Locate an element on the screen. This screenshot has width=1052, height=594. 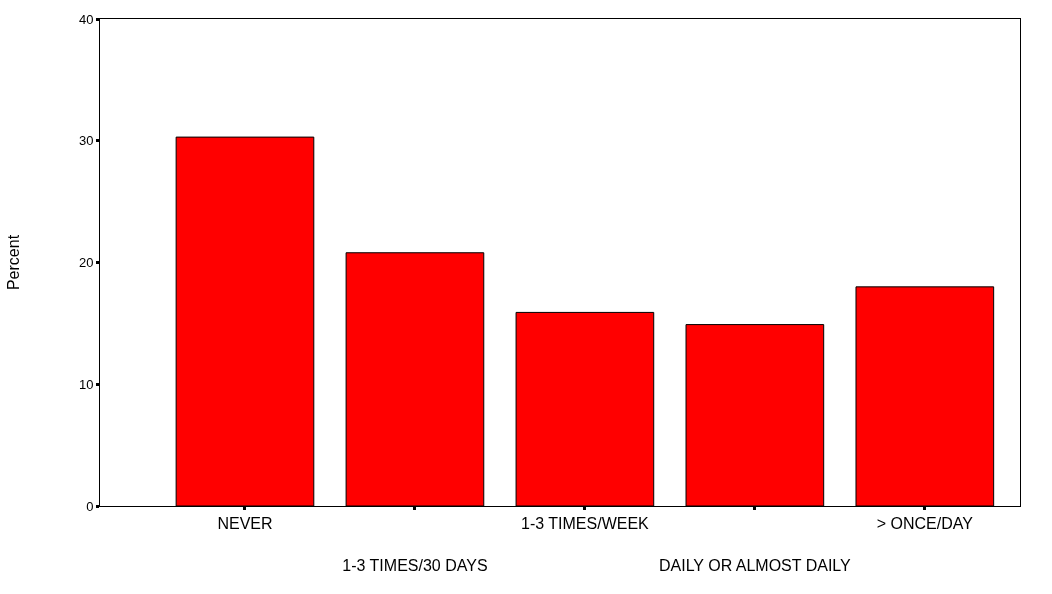
y-tick-label: 10 is located at coordinates (86, 384).